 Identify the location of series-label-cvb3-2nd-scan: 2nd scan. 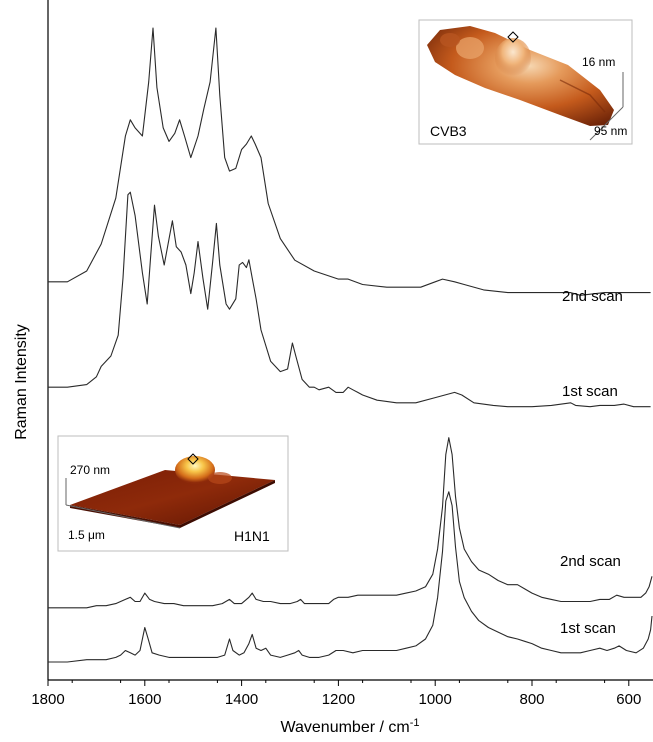
(592, 296).